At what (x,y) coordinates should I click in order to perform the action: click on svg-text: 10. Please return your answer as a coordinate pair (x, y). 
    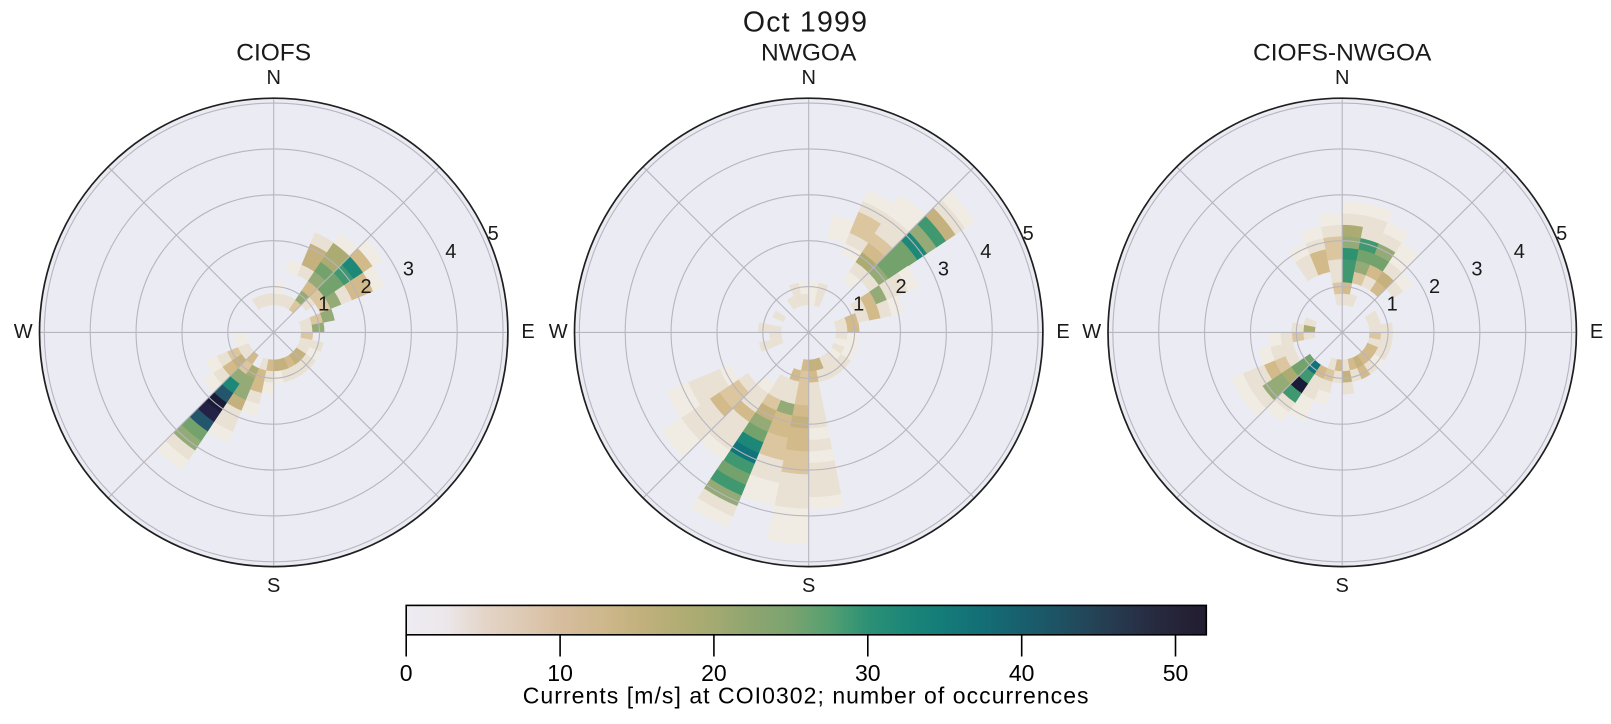
    Looking at the image, I should click on (560, 673).